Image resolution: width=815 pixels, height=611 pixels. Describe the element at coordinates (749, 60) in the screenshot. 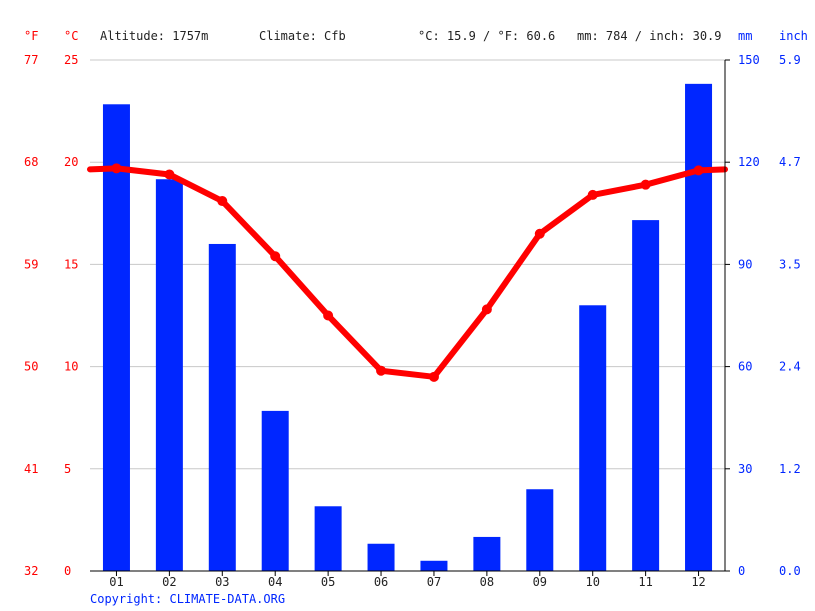

I see `tick-label-mm: 150` at that location.